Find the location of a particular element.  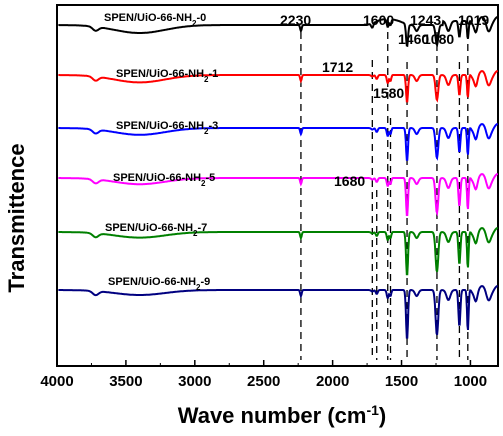

x-axis: 4000 3500 3000 2500 2000 1500 1000 is located at coordinates (263, 375).